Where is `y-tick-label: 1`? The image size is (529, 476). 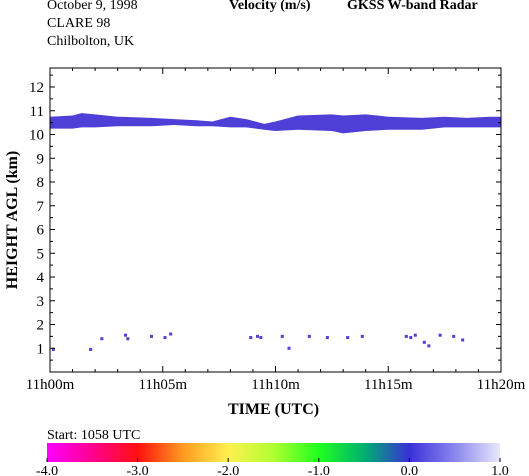
y-tick-label: 1 is located at coordinates (41, 349).